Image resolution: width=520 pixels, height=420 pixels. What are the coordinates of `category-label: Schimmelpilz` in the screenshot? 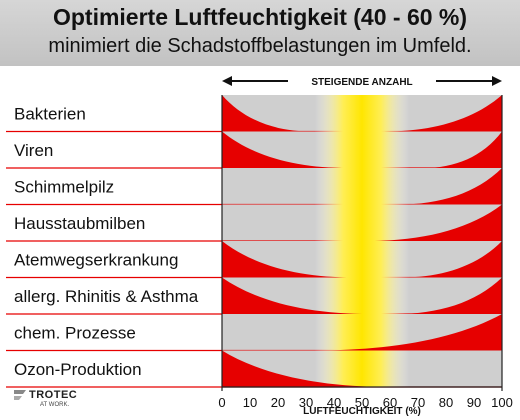 It's located at (64, 186).